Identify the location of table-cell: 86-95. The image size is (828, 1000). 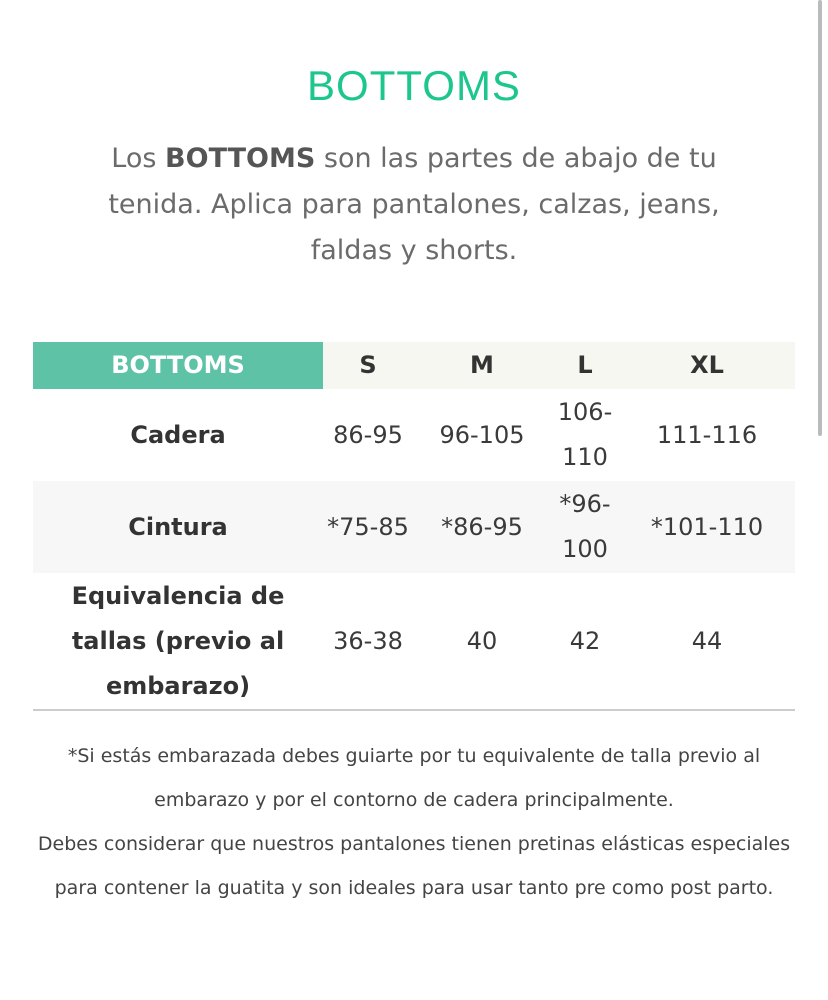
(368, 434).